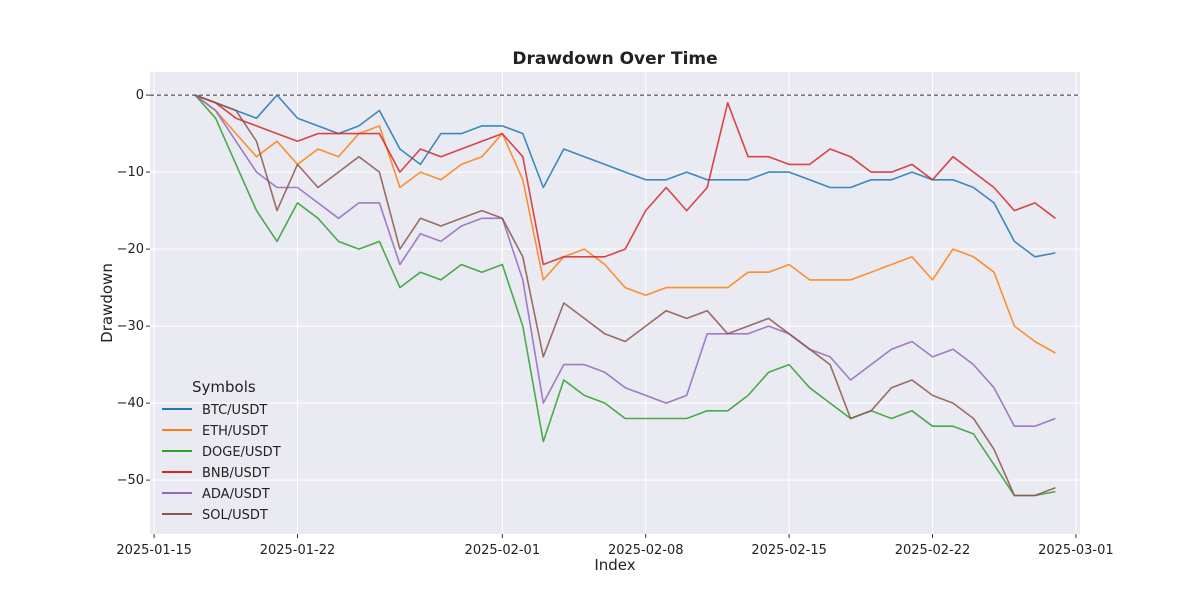 Image resolution: width=1200 pixels, height=600 pixels. Describe the element at coordinates (130, 403) in the screenshot. I see `y-tick-label: −40` at that location.